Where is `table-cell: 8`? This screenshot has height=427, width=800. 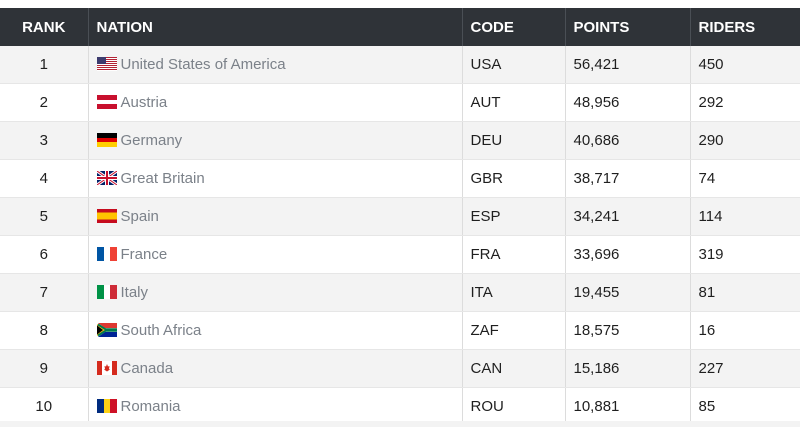 table-cell: 8 is located at coordinates (44, 330).